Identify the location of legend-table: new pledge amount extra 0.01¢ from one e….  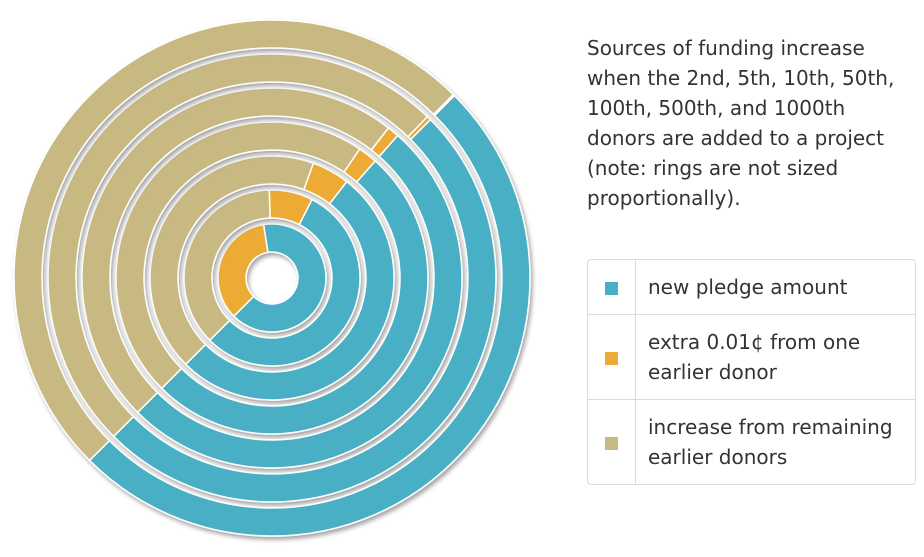
(751, 372).